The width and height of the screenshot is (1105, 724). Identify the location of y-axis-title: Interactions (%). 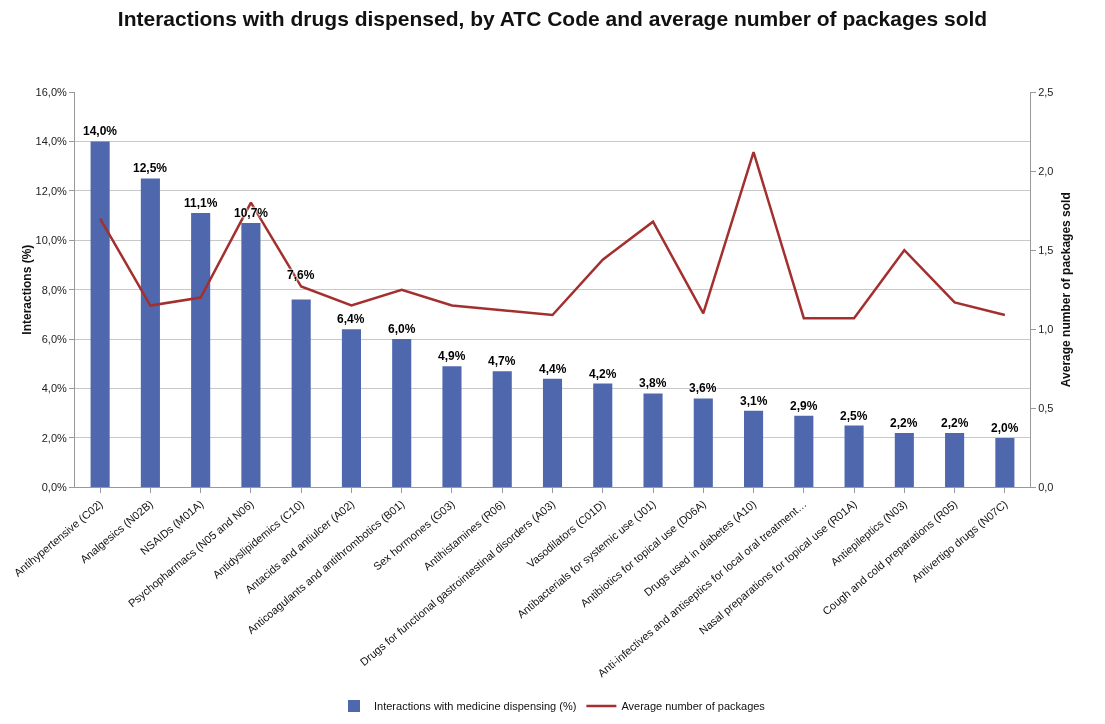
(26, 289).